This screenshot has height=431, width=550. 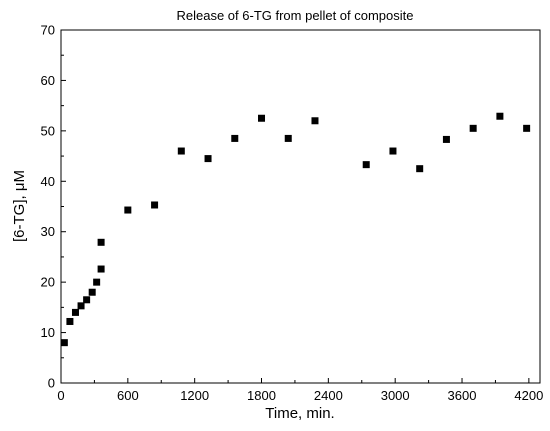 What do you see at coordinates (48, 181) in the screenshot?
I see `y-tick-label: 40` at bounding box center [48, 181].